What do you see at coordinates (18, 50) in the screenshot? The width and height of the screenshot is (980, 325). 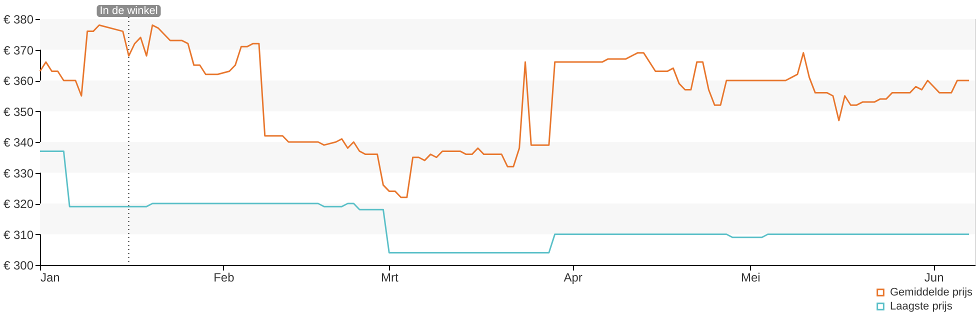 I see `y-tick-label: € 370` at bounding box center [18, 50].